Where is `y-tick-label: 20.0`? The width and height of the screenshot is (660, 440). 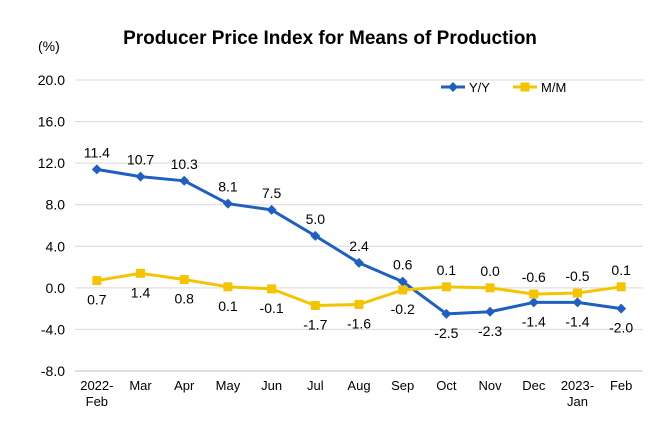 y-tick-label: 20.0 is located at coordinates (51, 80).